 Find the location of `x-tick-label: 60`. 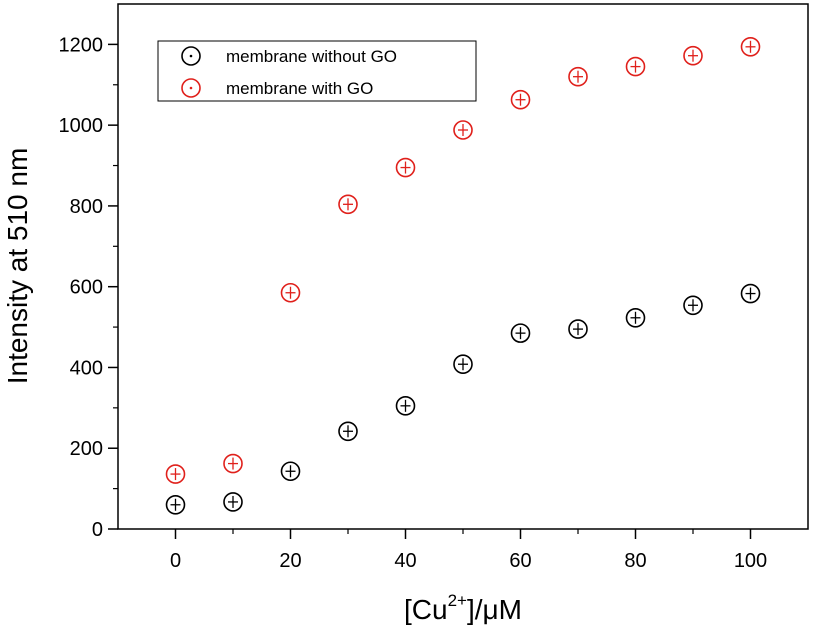

x-tick-label: 60 is located at coordinates (520, 561).